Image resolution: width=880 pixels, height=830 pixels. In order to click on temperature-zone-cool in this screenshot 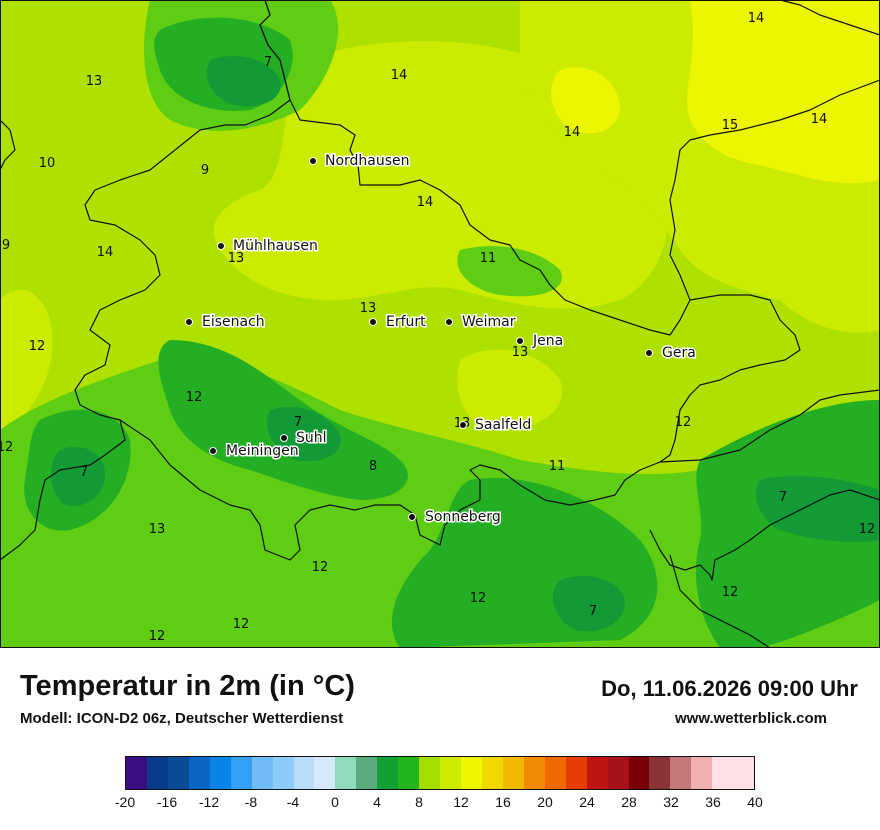, I will do `click(509, 271)`.